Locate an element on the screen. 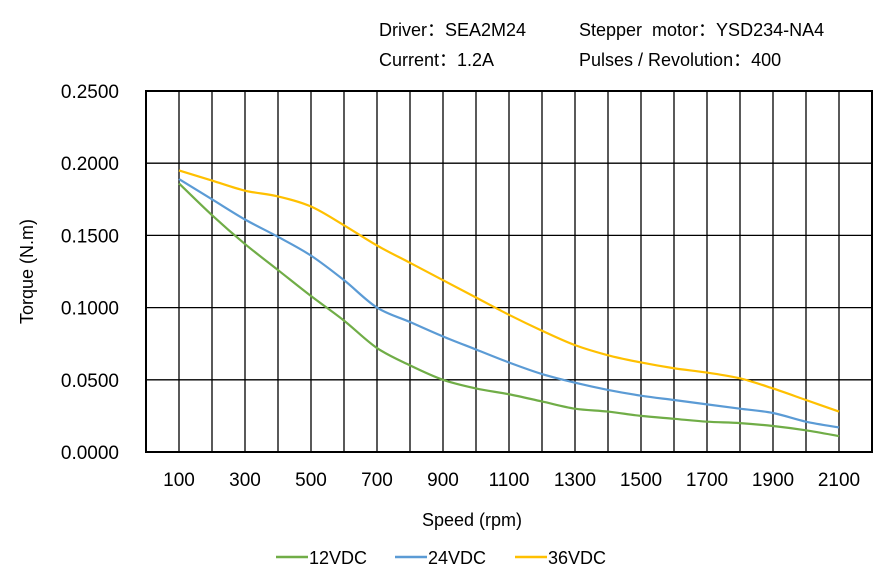 The height and width of the screenshot is (586, 888). x-tick-label: 2100 is located at coordinates (839, 480).